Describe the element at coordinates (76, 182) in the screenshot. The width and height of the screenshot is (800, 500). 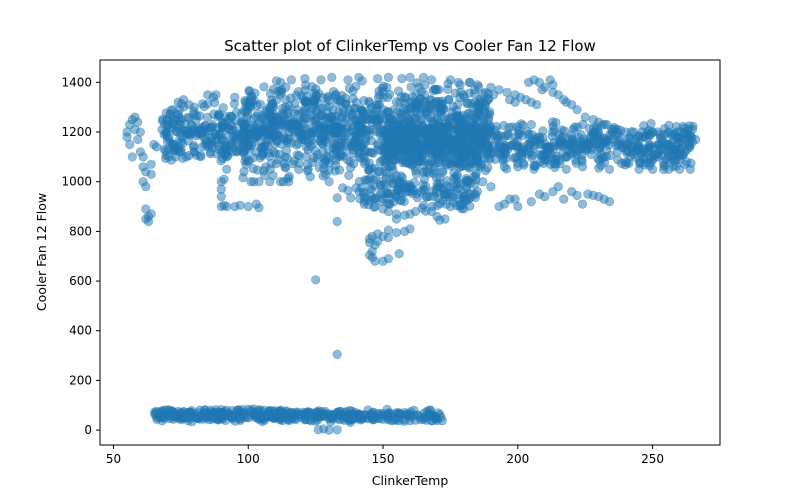
I see `y-tick-label: 1000` at that location.